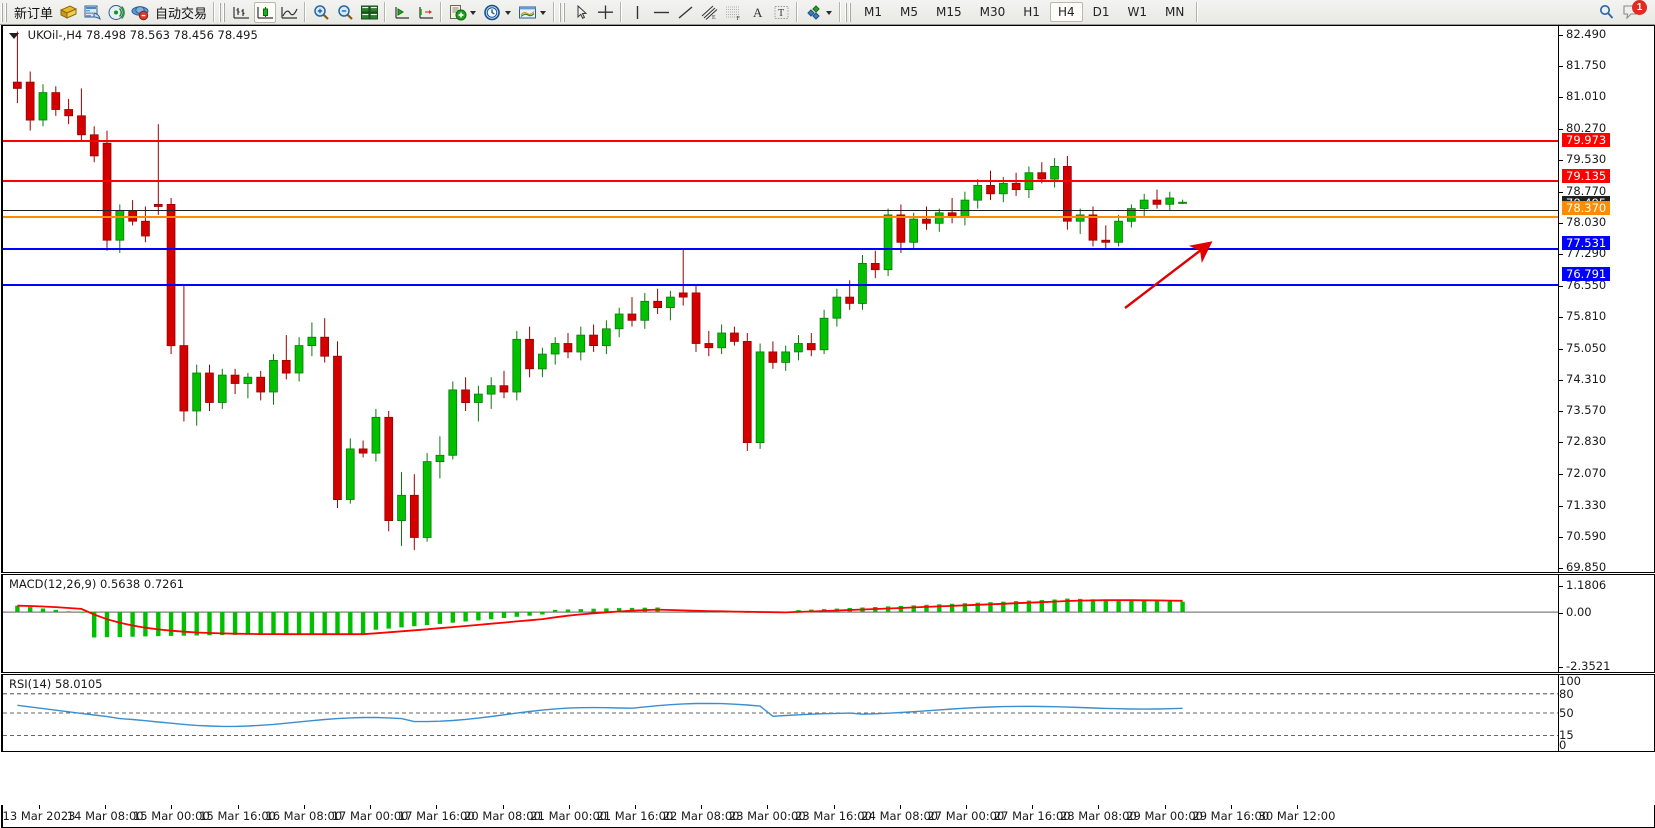 This screenshot has width=1655, height=828. What do you see at coordinates (140, 12) in the screenshot?
I see `auto-trading-icon` at bounding box center [140, 12].